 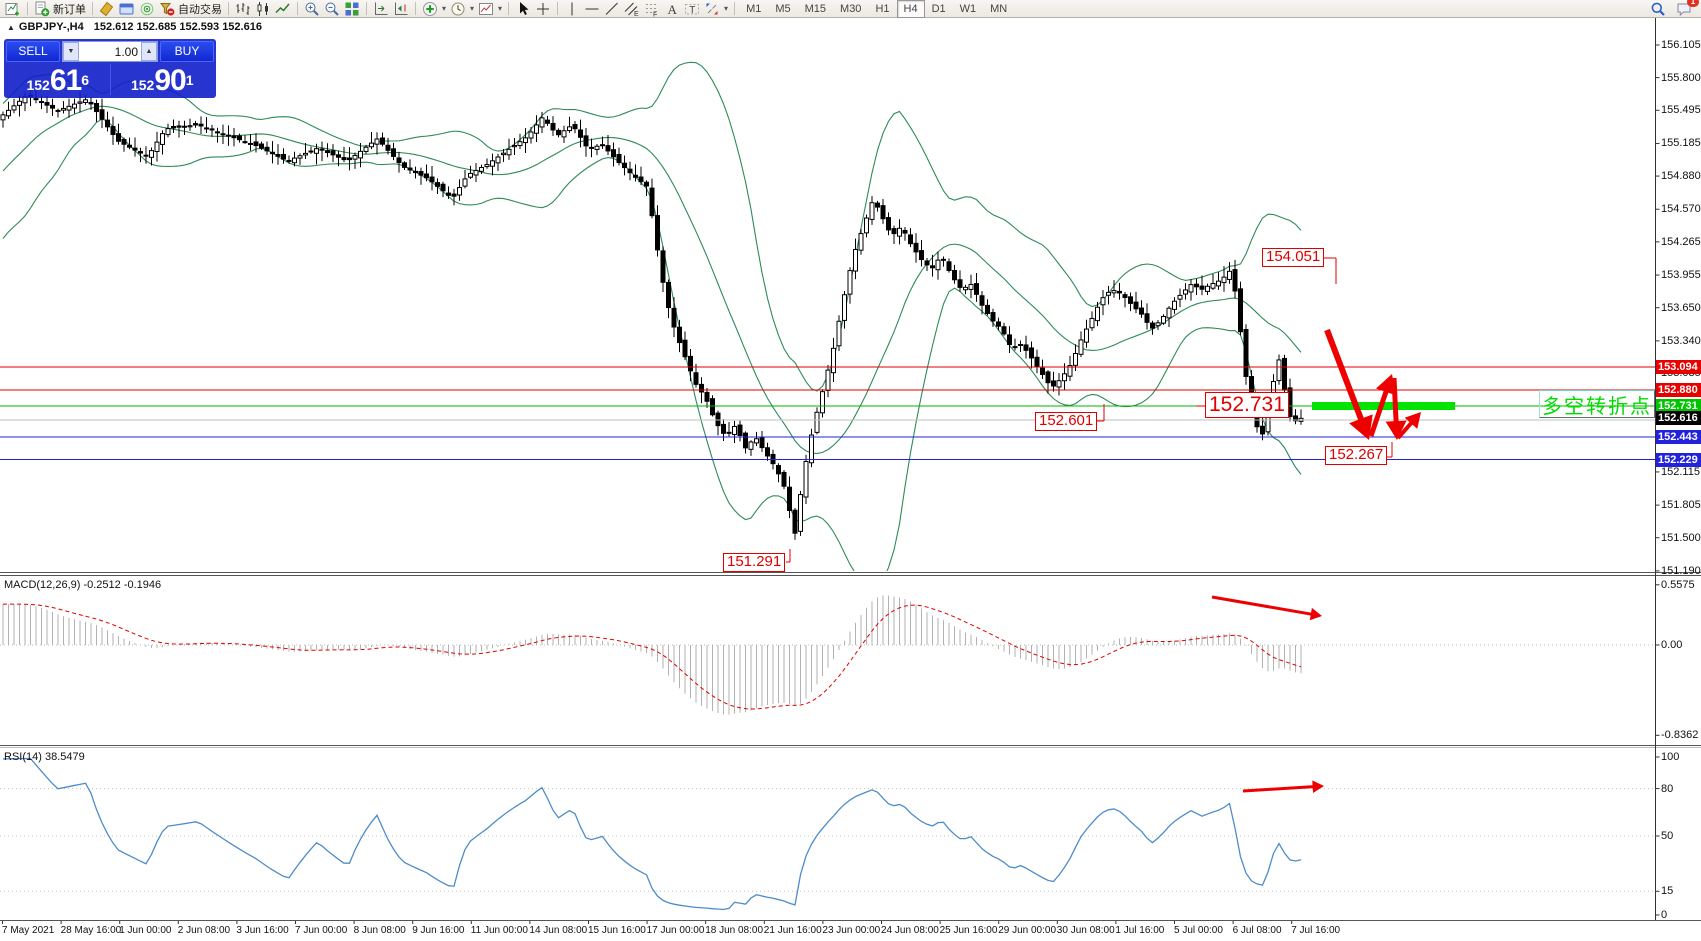 I want to click on price-axis-tick: 155.185, so click(x=1681, y=143).